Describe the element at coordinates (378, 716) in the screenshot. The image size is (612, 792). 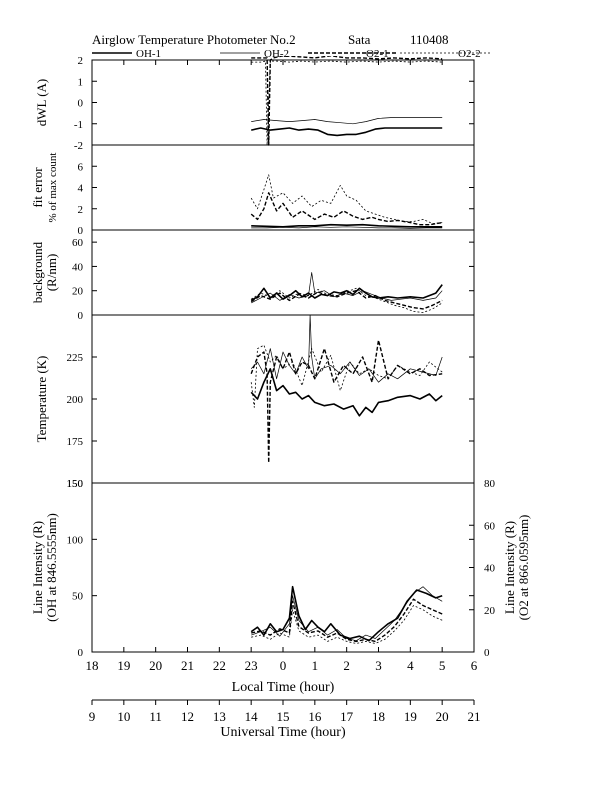
I see `universal-time-tick-label: 18` at that location.